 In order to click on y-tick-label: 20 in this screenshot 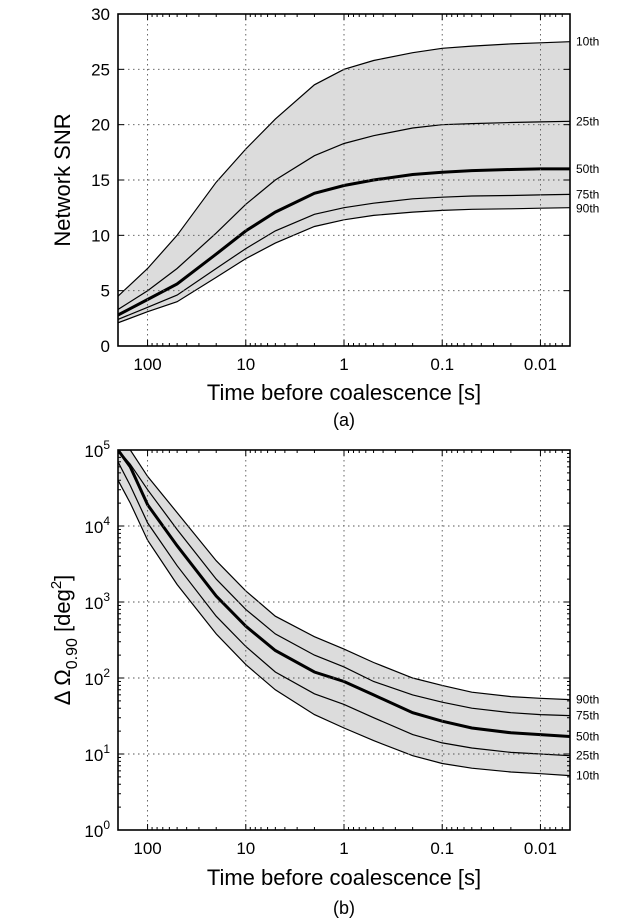, I will do `click(100, 125)`.